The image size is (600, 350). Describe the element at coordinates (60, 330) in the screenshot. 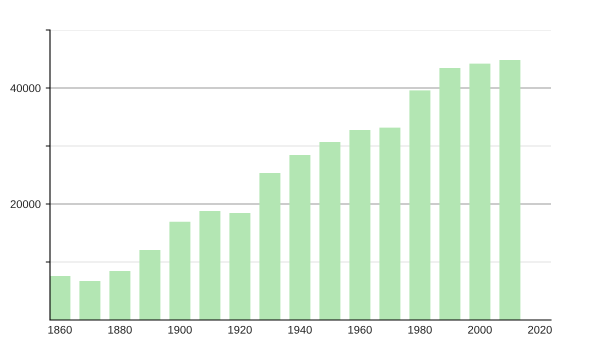

I see `x-tick-label: 1860` at that location.